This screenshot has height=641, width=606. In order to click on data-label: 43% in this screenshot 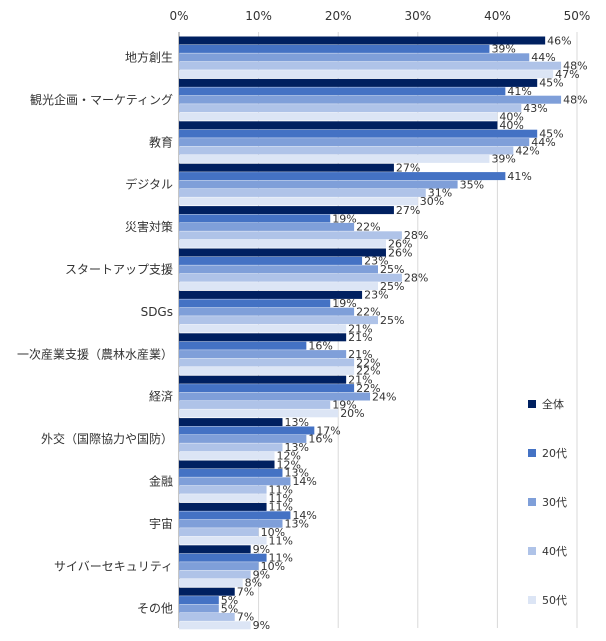, I will do `click(535, 108)`.